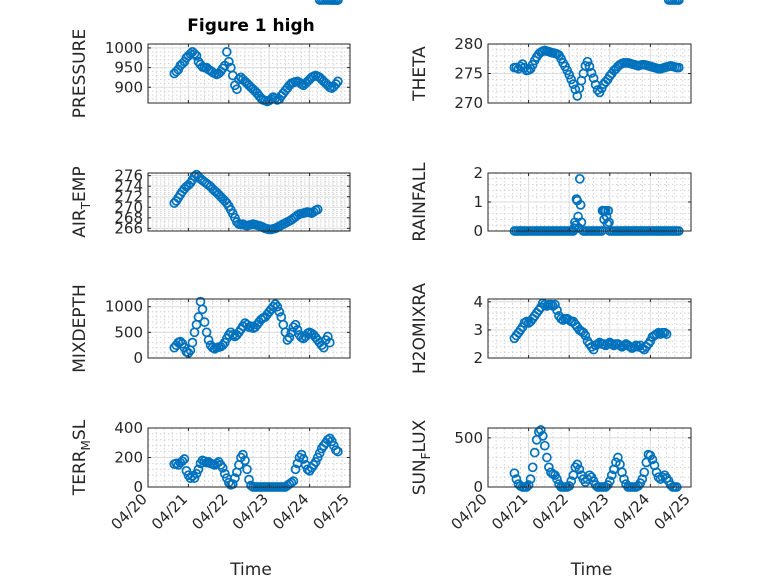 The height and width of the screenshot is (583, 778). What do you see at coordinates (128, 68) in the screenshot?
I see `y-tick-label: 950` at bounding box center [128, 68].